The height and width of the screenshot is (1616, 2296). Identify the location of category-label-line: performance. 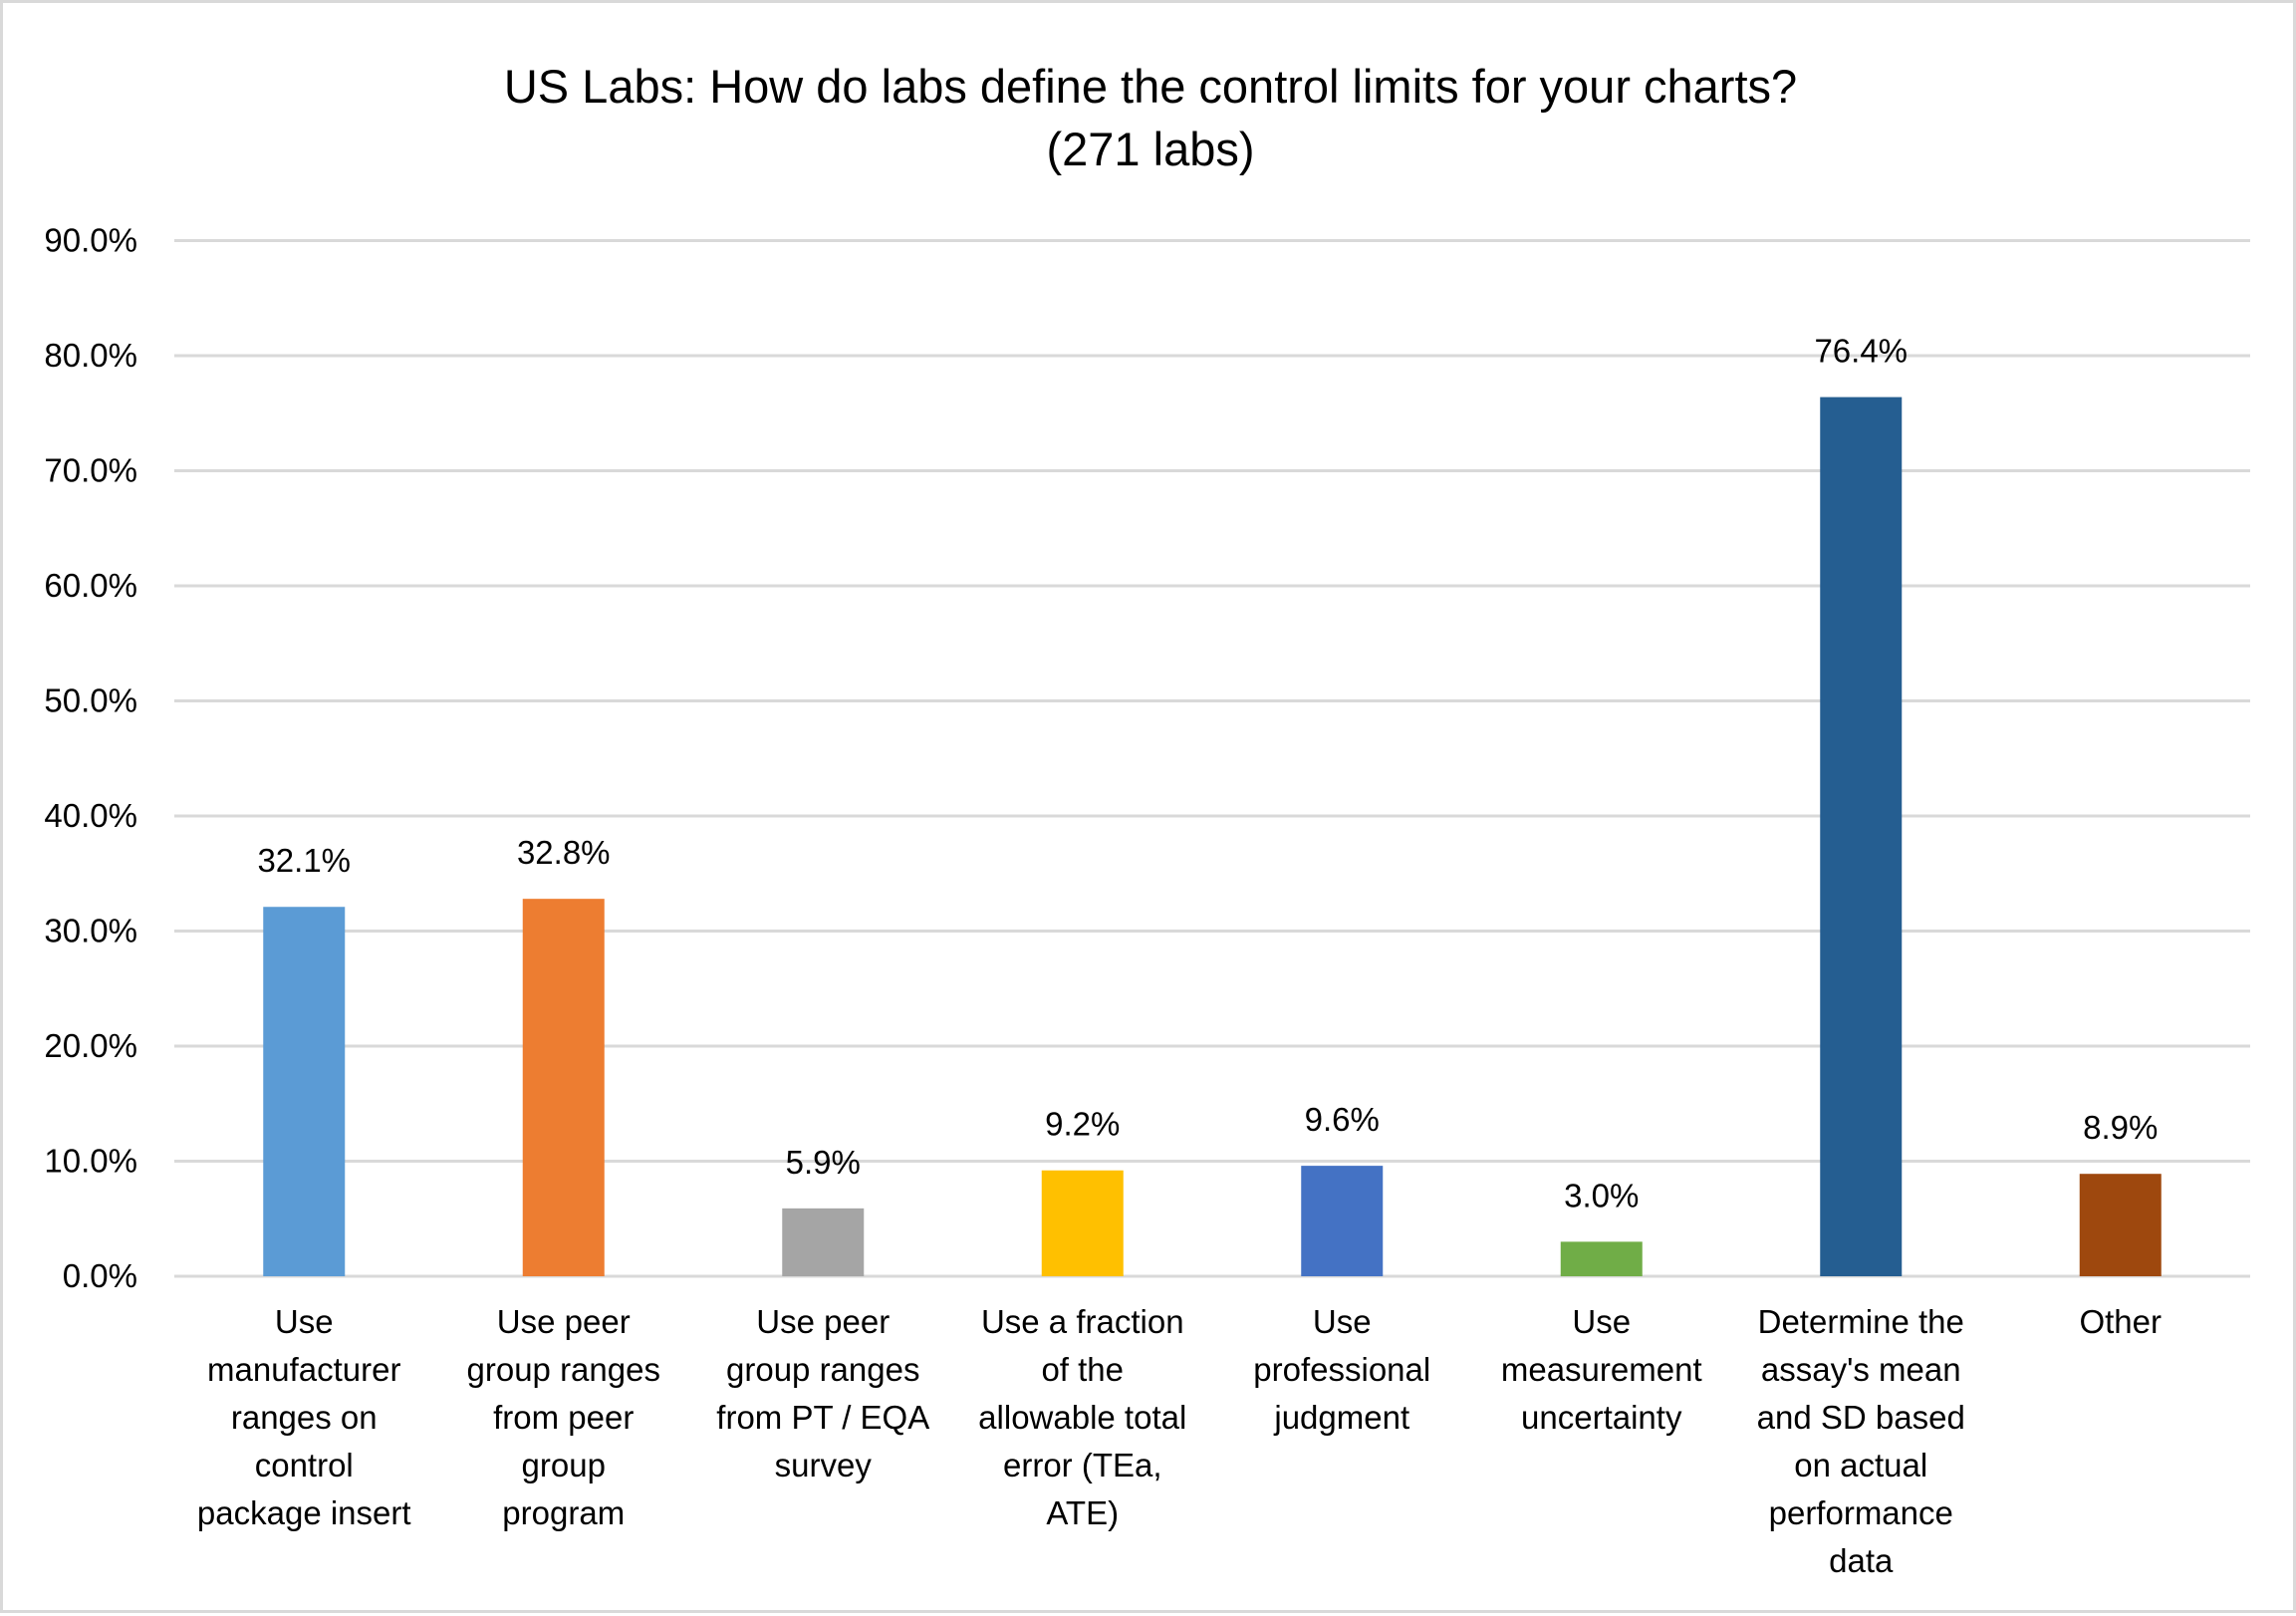
(1861, 1512).